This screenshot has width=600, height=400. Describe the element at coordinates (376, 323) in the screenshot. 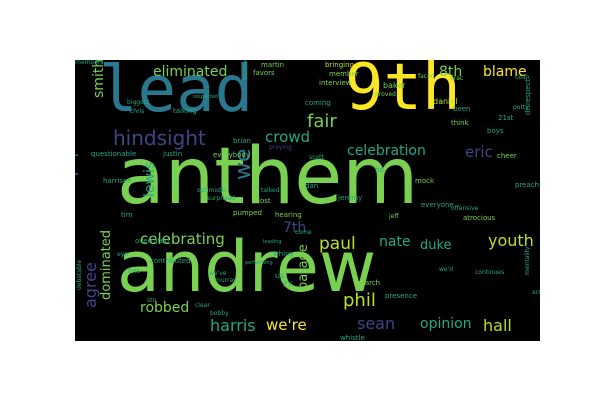

I see `cloud-word: sean` at that location.